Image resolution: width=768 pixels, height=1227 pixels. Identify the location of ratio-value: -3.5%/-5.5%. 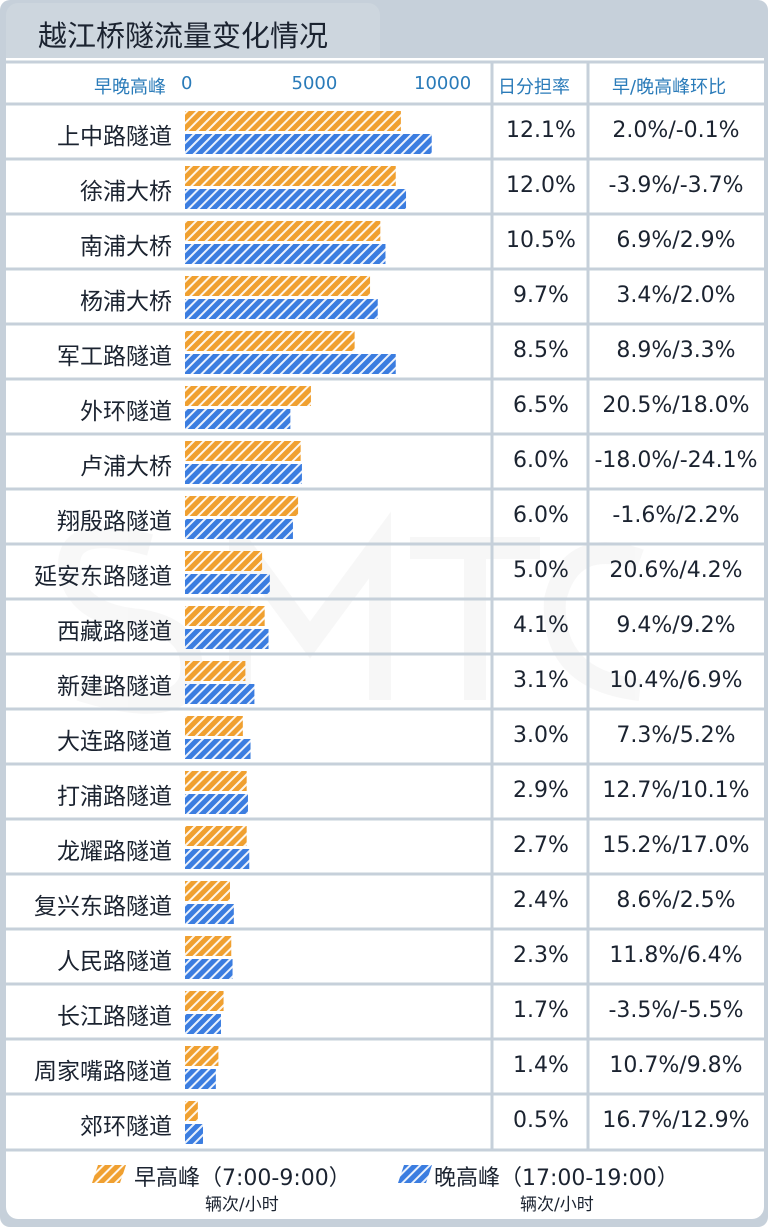
(676, 1010).